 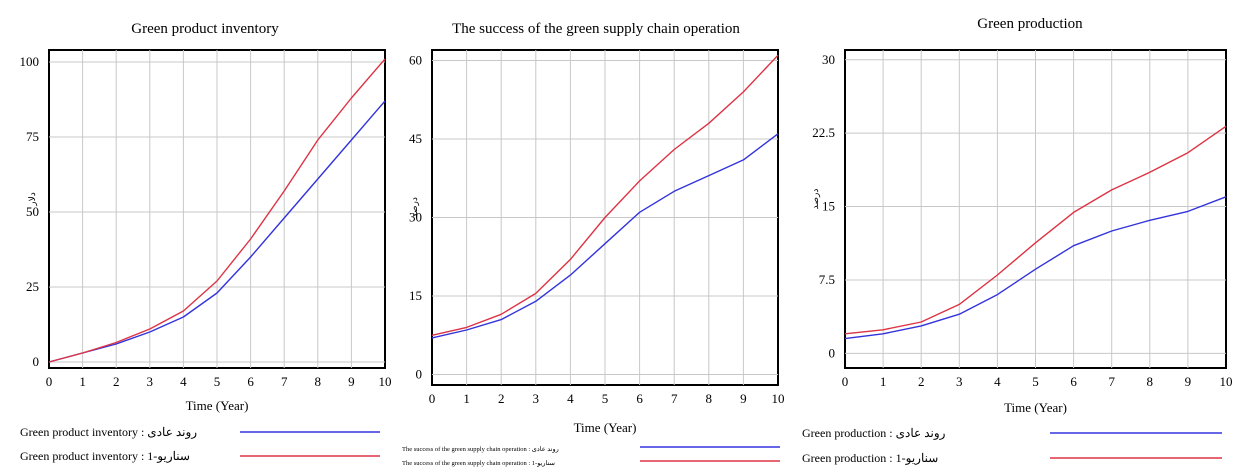 What do you see at coordinates (32, 199) in the screenshot?
I see `y-axis-label: دلار` at bounding box center [32, 199].